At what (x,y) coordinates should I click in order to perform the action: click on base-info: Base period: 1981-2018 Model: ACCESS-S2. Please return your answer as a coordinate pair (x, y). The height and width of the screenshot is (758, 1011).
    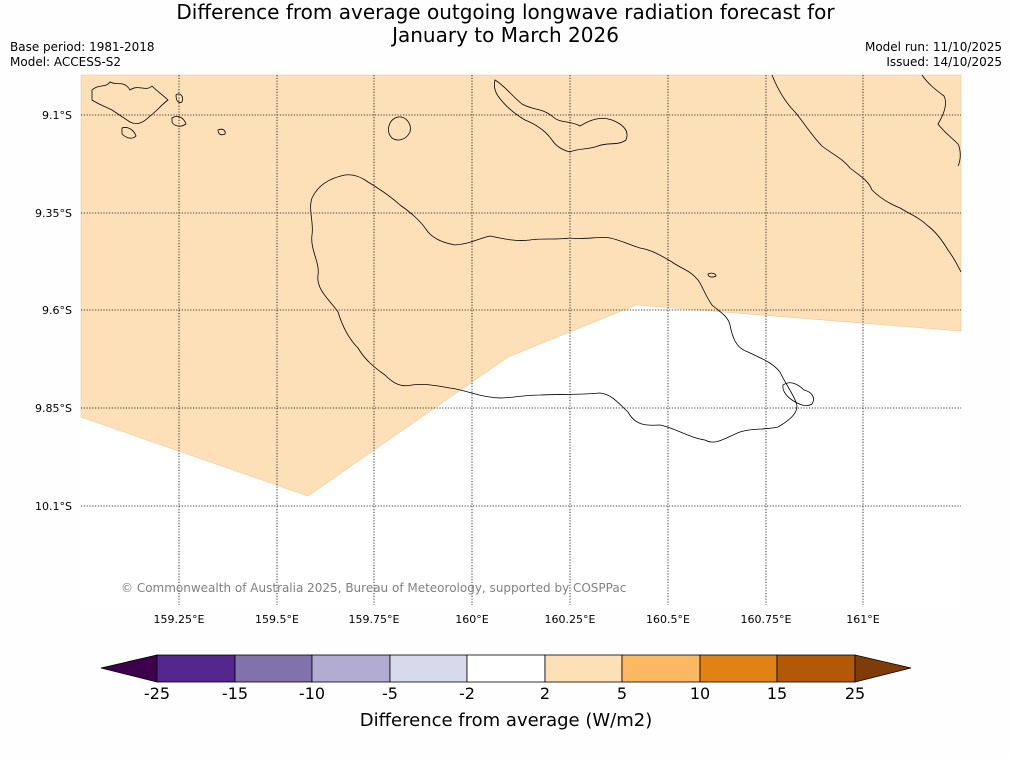
    Looking at the image, I should click on (82, 55).